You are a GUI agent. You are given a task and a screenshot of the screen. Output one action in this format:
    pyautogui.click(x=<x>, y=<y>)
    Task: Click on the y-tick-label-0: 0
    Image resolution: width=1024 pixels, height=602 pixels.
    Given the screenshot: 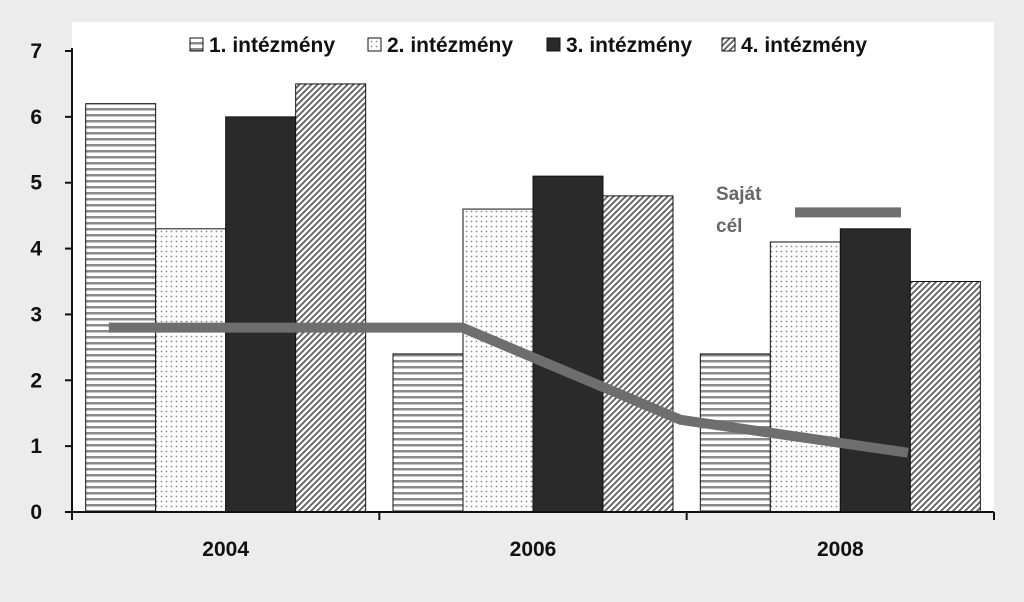 What is the action you would take?
    pyautogui.click(x=36, y=512)
    